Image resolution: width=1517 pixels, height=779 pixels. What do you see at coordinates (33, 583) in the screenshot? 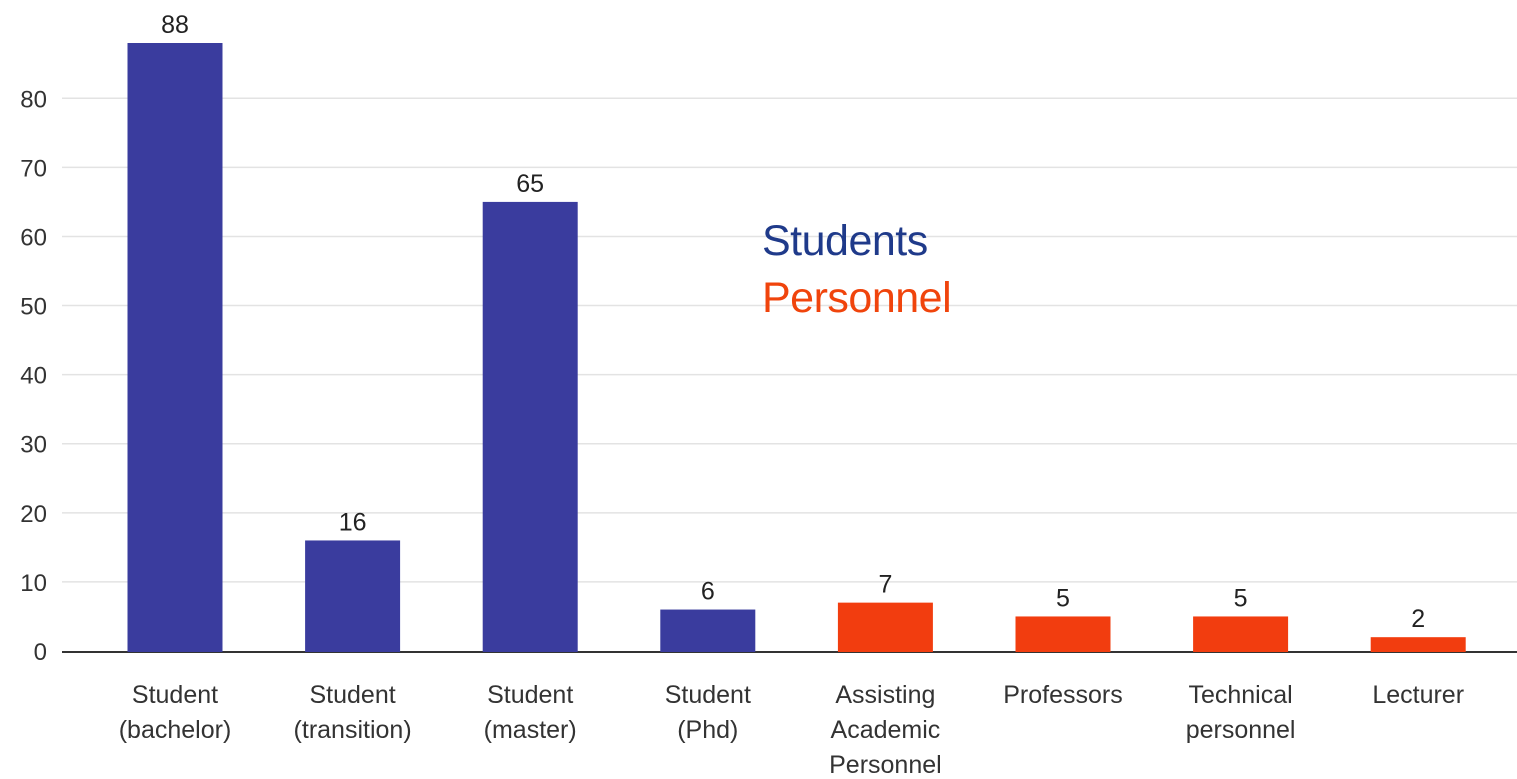
I see `y-tick-label: 10` at bounding box center [33, 583].